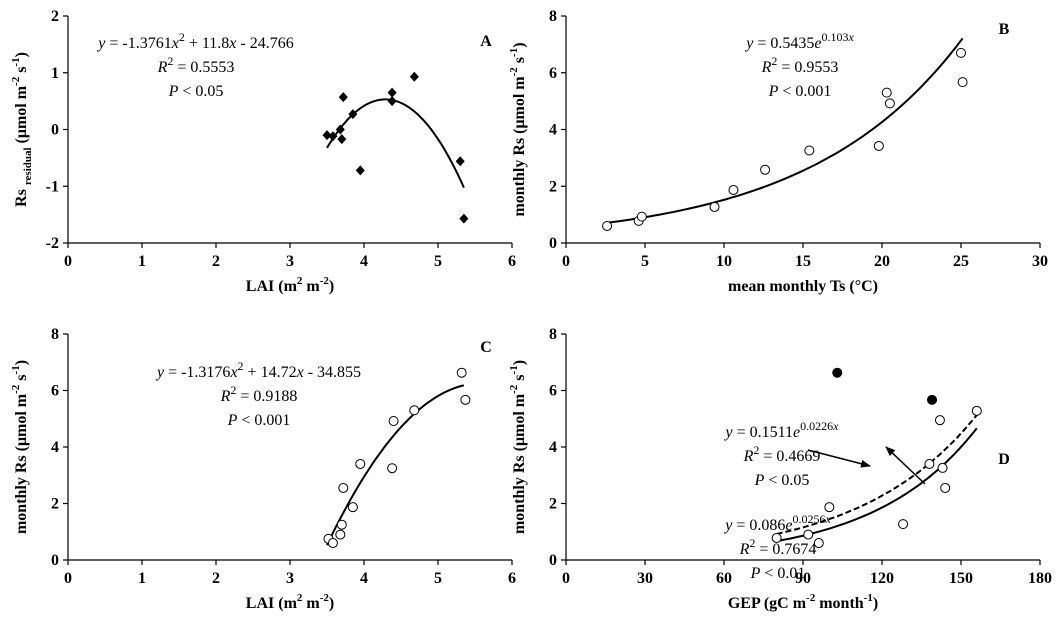  I want to click on x-tick-label: 4, so click(364, 578).